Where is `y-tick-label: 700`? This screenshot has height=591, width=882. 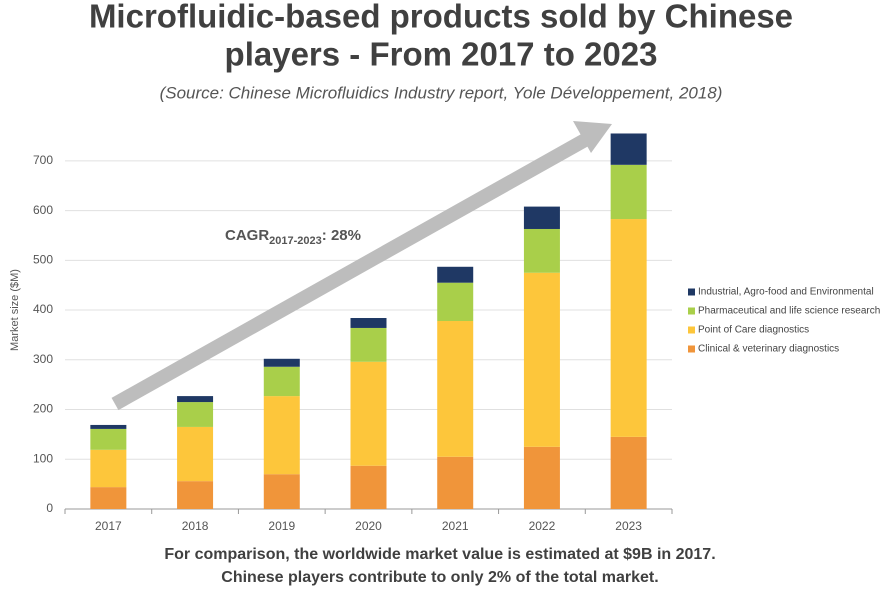
y-tick-label: 700 is located at coordinates (43, 160).